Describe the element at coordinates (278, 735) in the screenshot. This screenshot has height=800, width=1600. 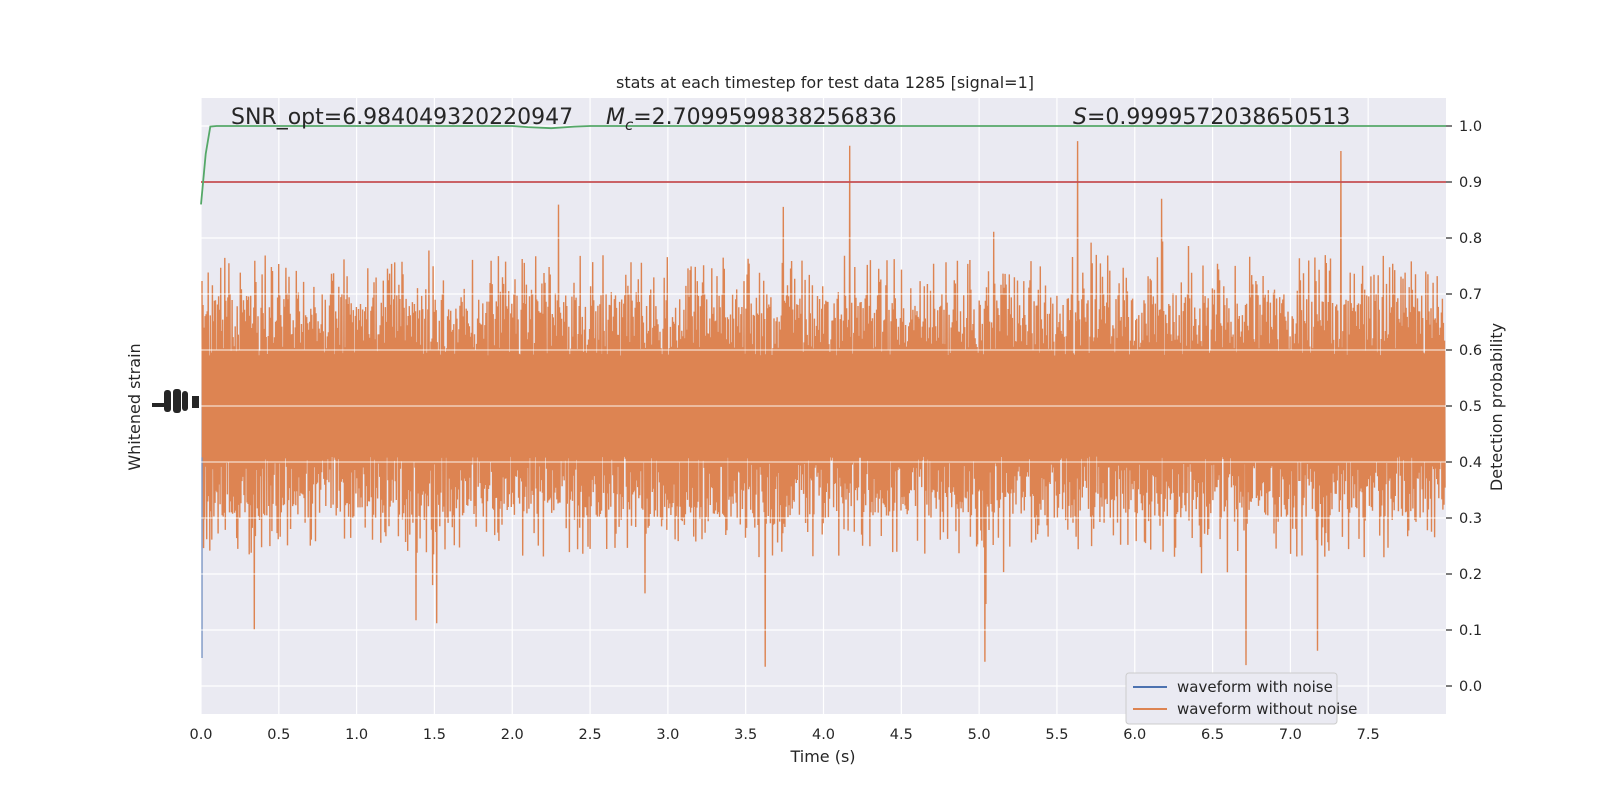
I see `x-tick-label: 0.5` at that location.